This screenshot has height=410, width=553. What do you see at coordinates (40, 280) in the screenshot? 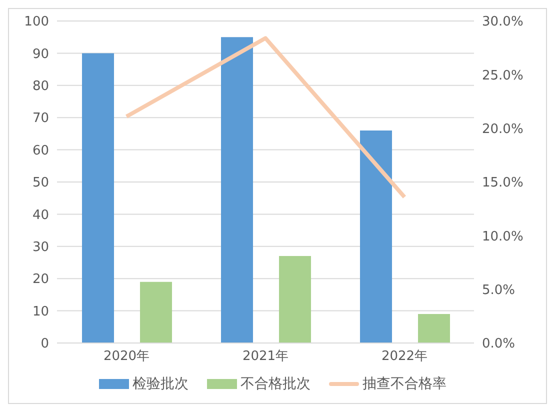
I see `y-tick-label: 20` at bounding box center [40, 280].